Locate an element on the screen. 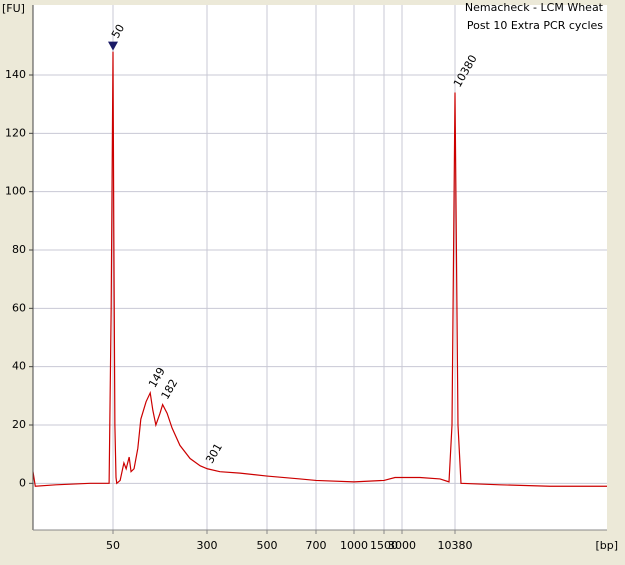 This screenshot has height=565, width=625. y-tick-label: 0 is located at coordinates (22, 482).